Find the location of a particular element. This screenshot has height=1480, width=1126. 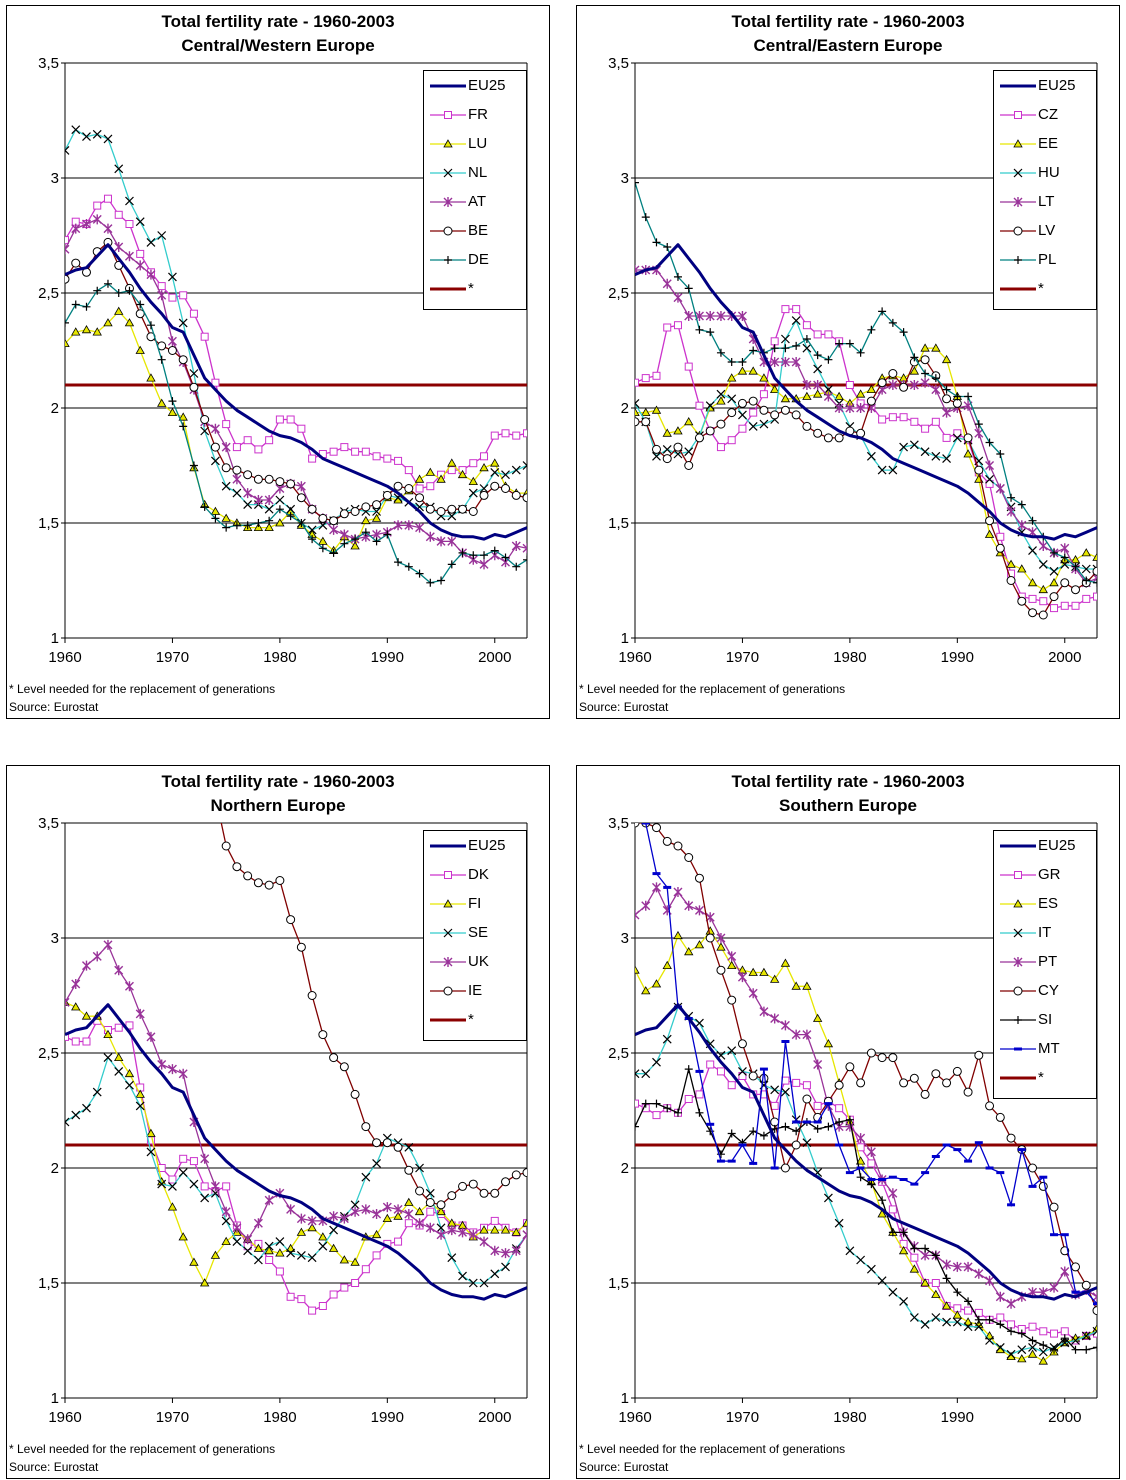

y-tick-label: 3 is located at coordinates (55, 938).